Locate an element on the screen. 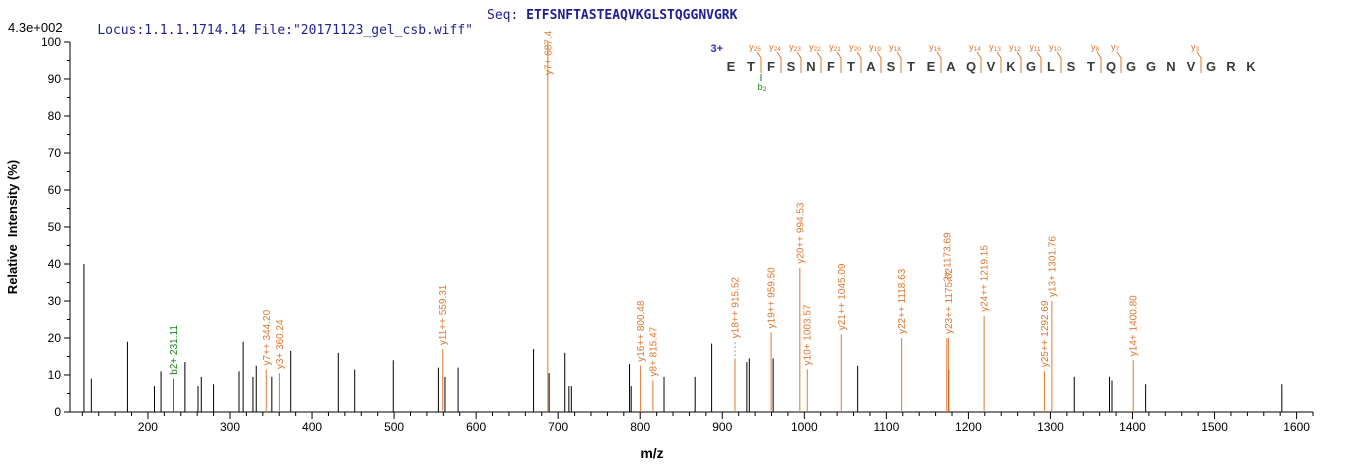 The width and height of the screenshot is (1362, 473). peak-label: y22++ 1118.63 is located at coordinates (902, 301).